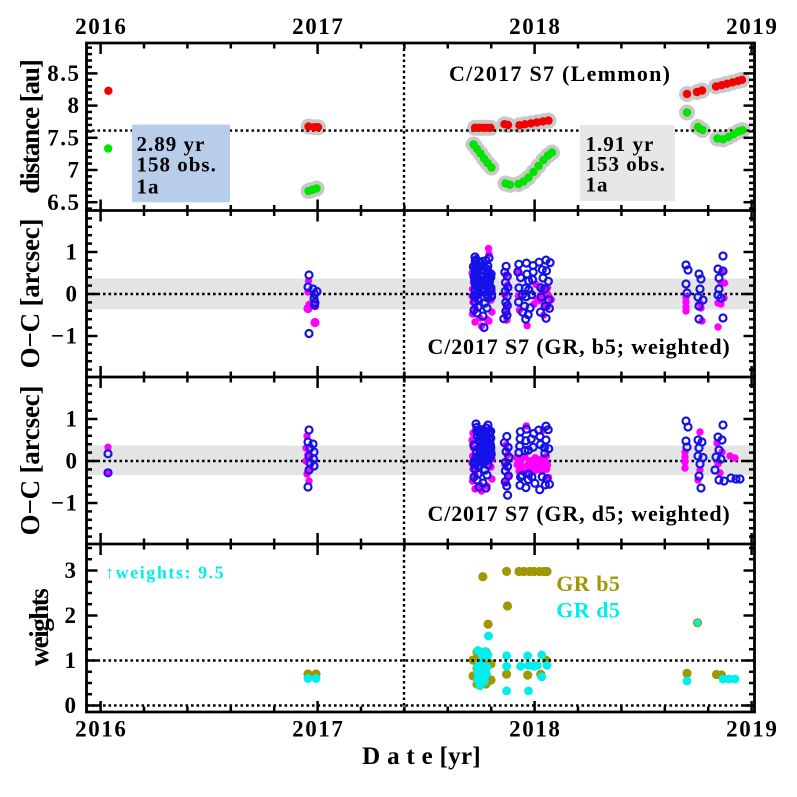 The height and width of the screenshot is (797, 797). I want to click on svg-text: 1.91 yr, so click(620, 144).